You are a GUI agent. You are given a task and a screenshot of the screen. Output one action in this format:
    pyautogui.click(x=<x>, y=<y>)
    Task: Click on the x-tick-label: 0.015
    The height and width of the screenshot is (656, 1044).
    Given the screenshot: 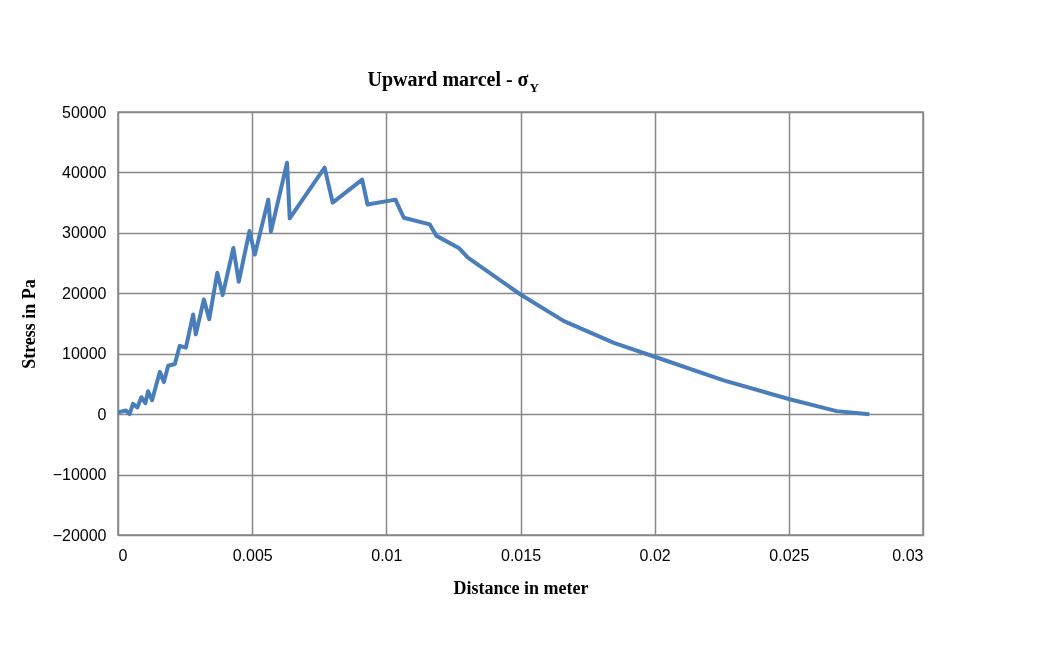 What is the action you would take?
    pyautogui.click(x=521, y=555)
    